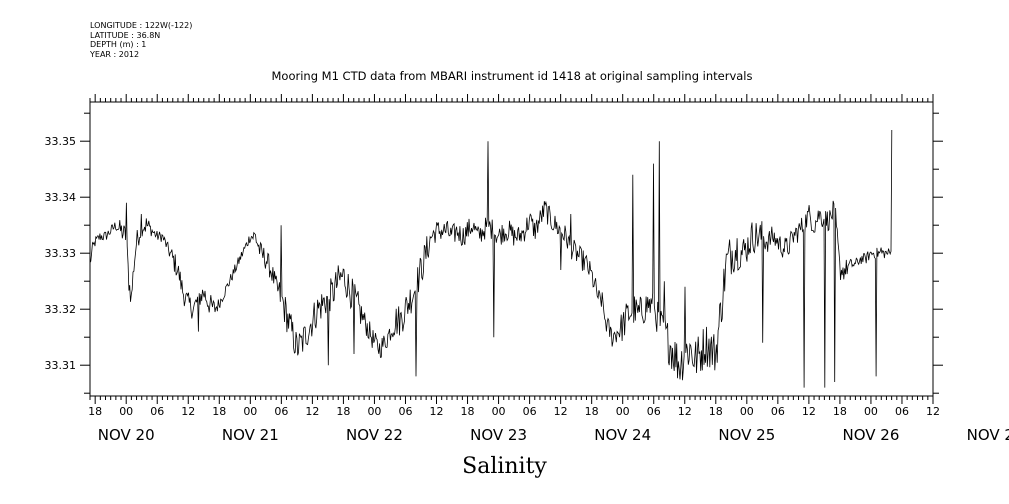 The width and height of the screenshot is (1009, 504). I want to click on y-tick-label: 33.32, so click(61, 309).